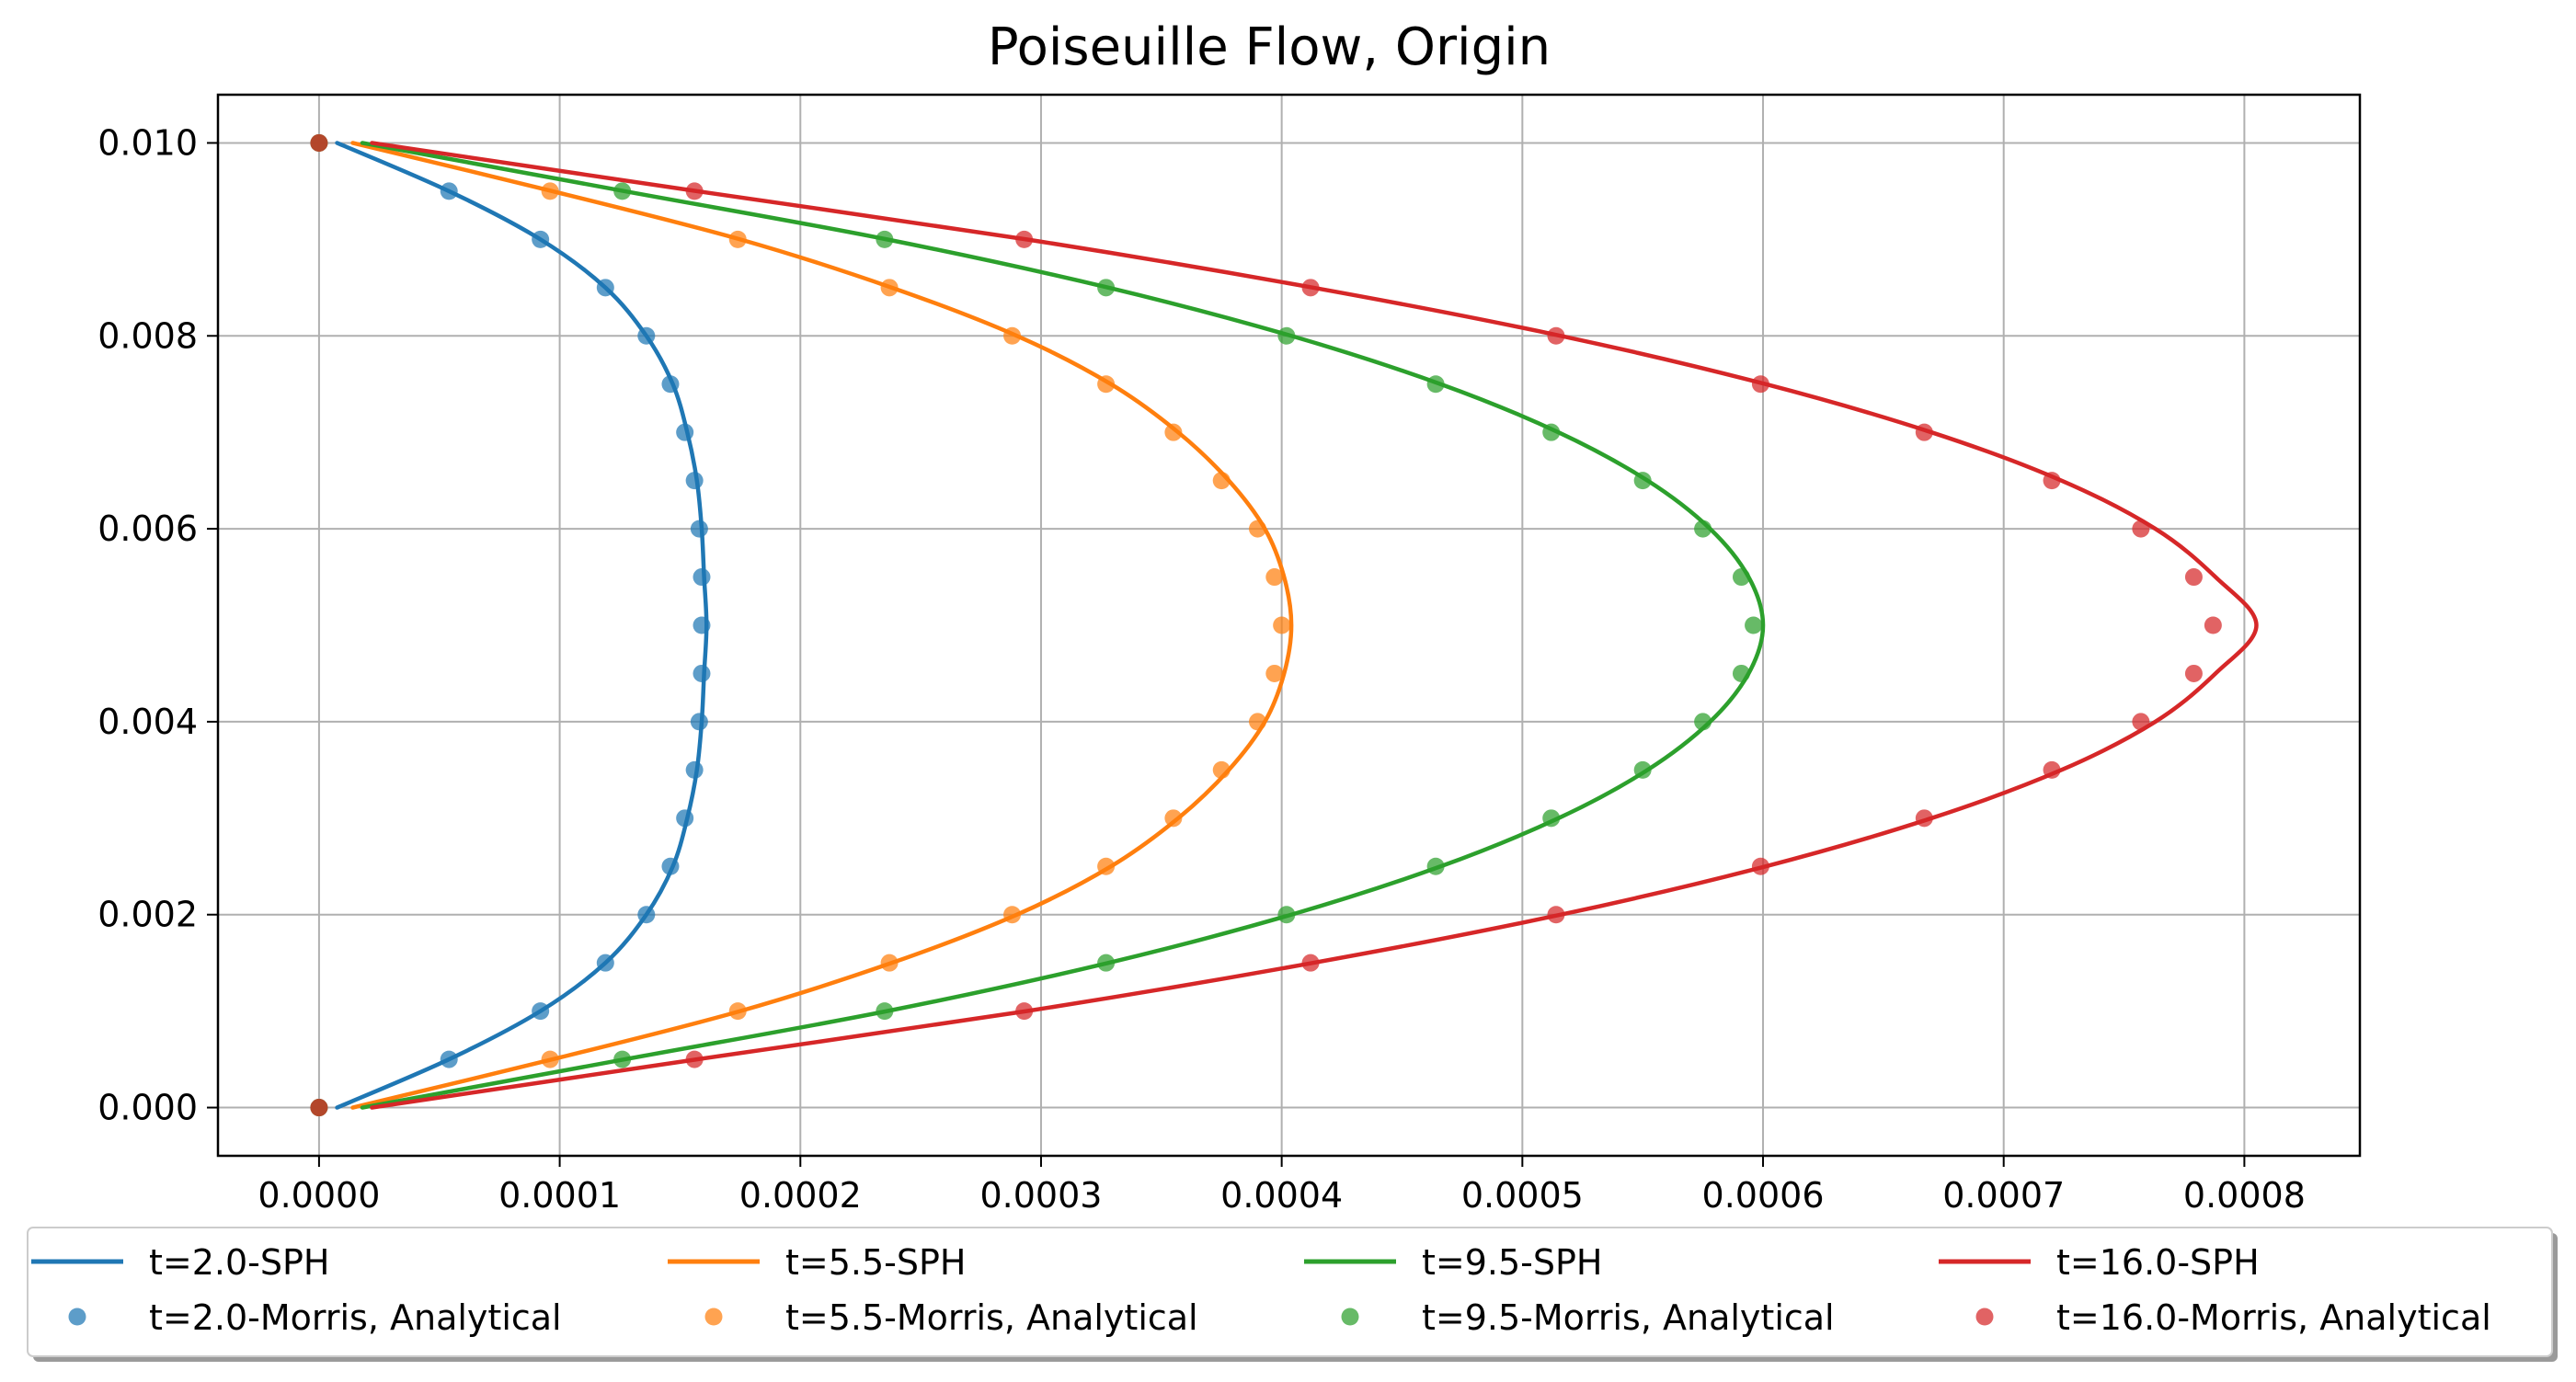  I want to click on x-tick-label: 0.0007, so click(2004, 1195).